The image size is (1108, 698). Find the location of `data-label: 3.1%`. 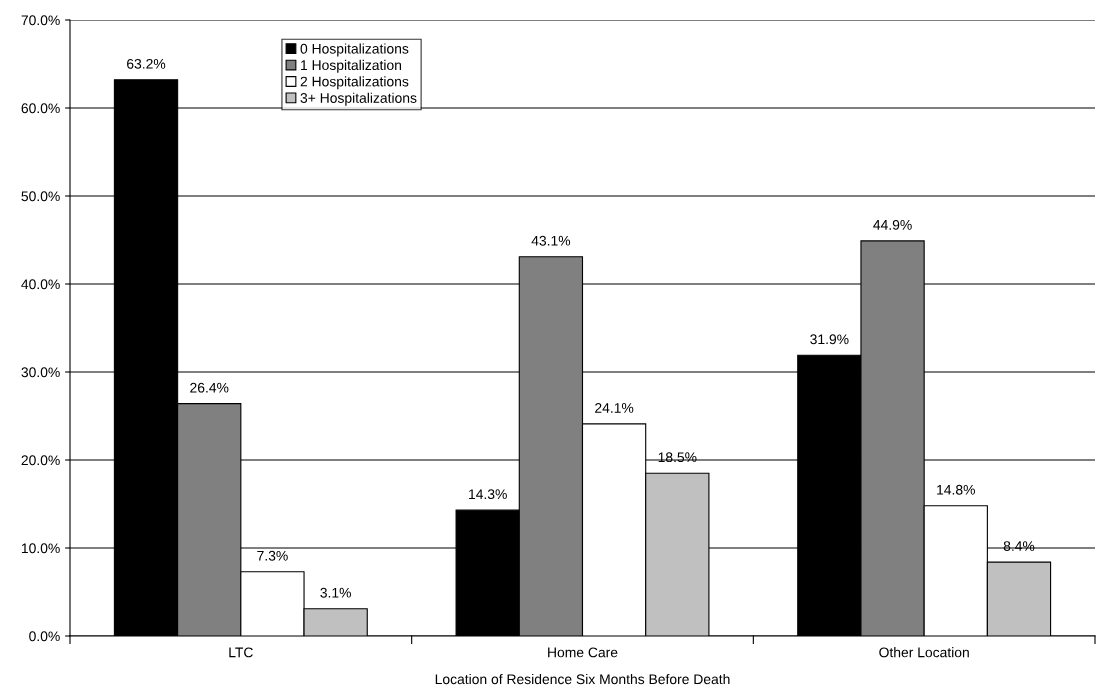

data-label: 3.1% is located at coordinates (335, 592).